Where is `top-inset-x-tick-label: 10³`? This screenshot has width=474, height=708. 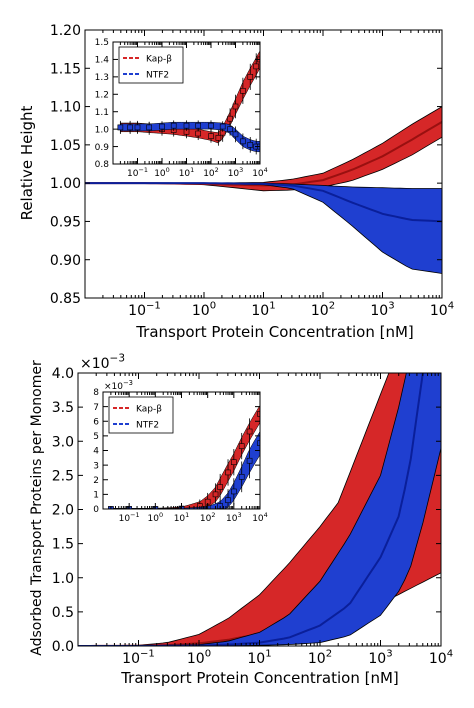
top-inset-x-tick-label: 10³ is located at coordinates (236, 172).